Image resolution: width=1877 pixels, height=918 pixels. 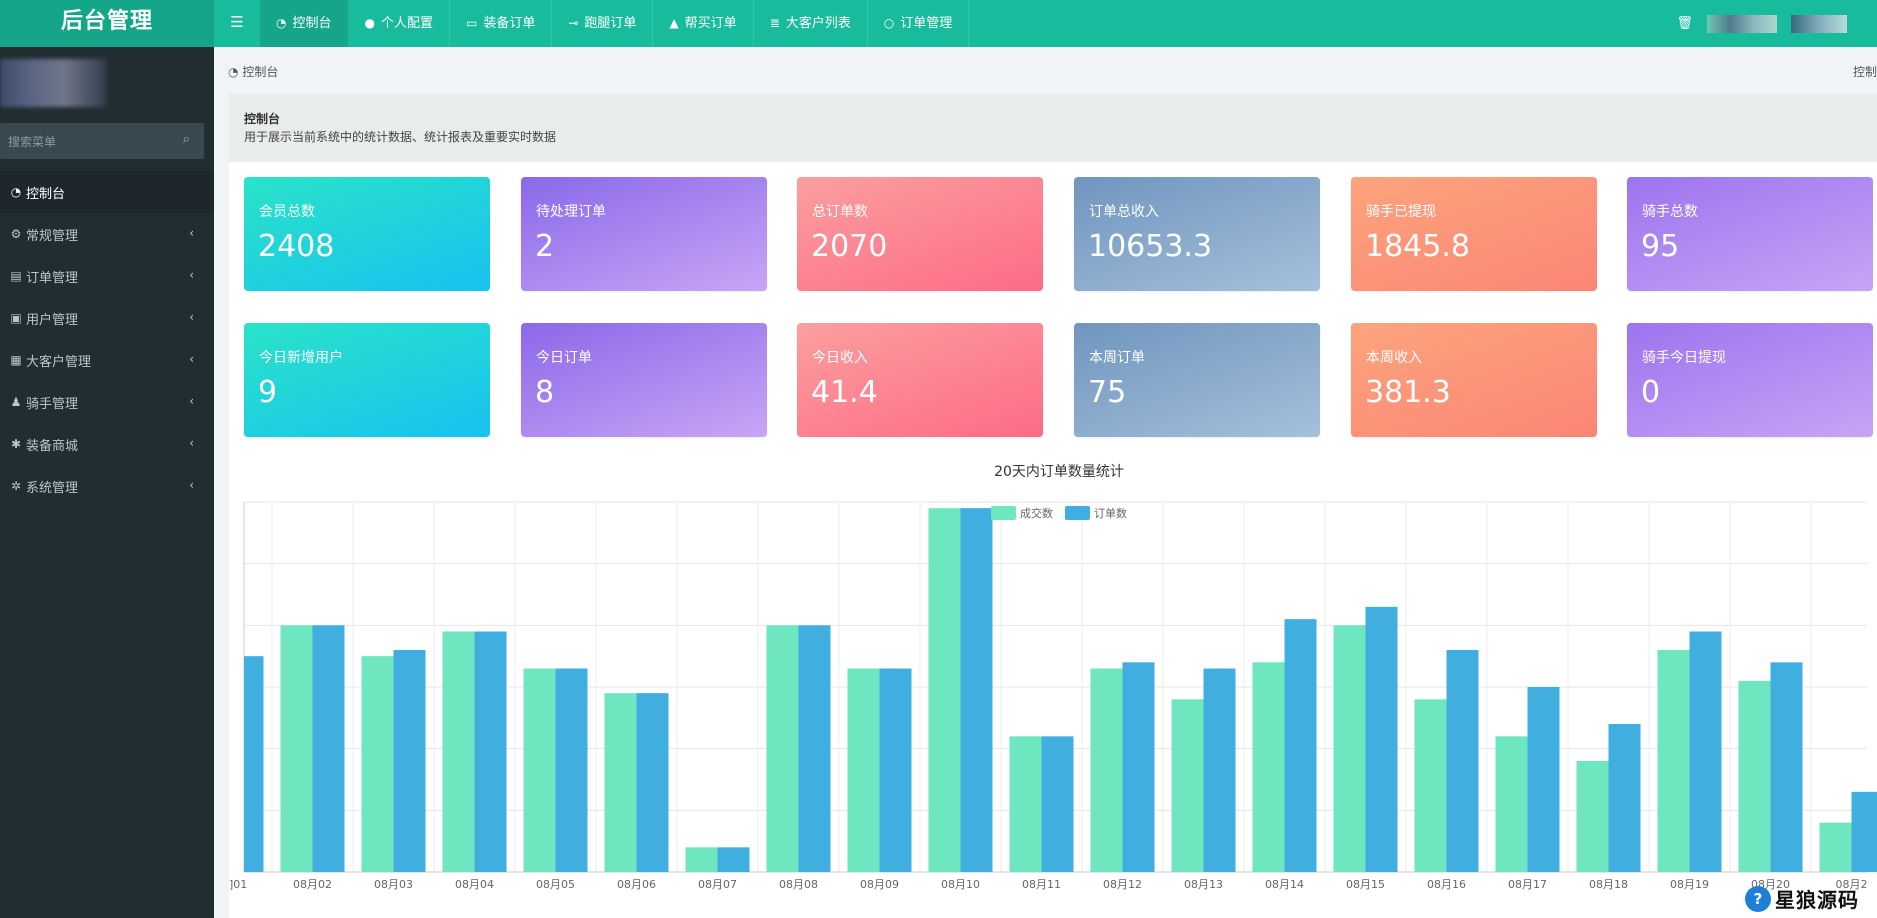 I want to click on bar-orders-08月04, so click(x=490, y=752).